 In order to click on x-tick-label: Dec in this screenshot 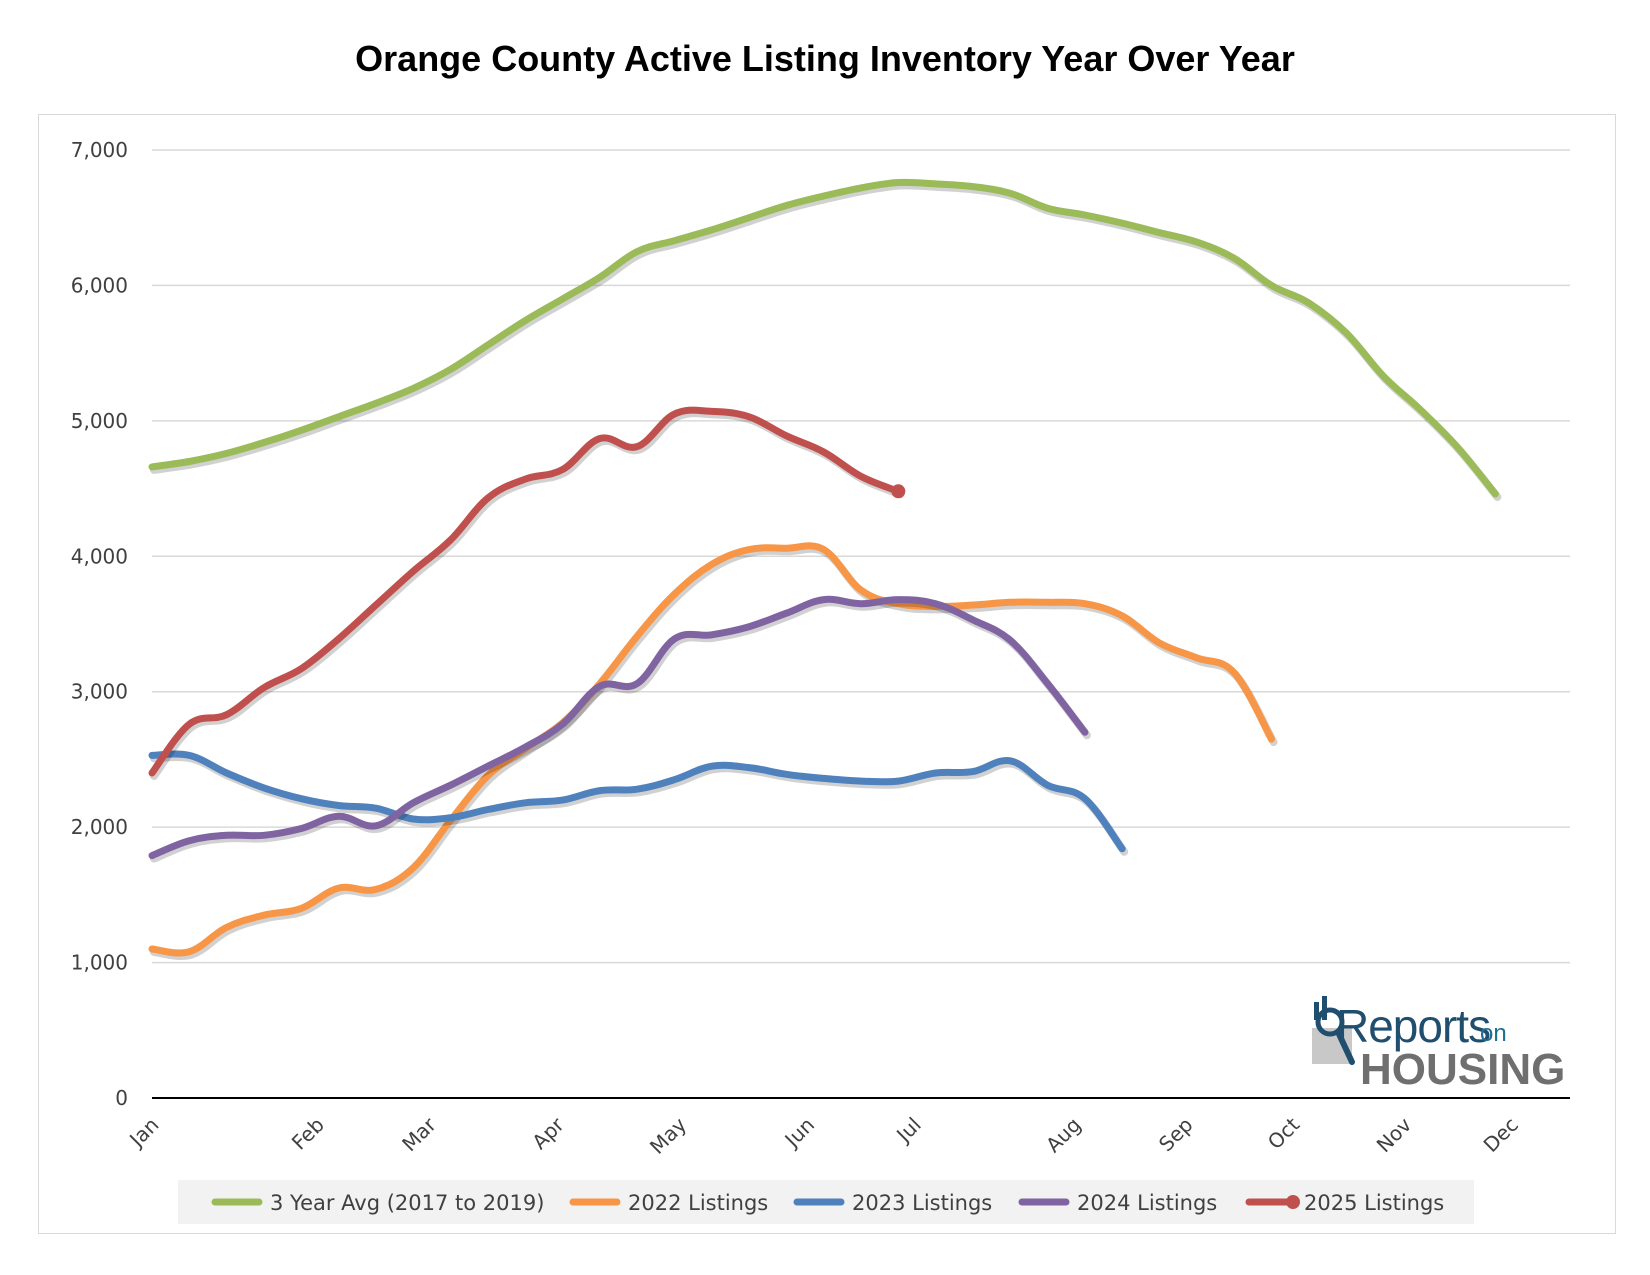, I will do `click(1501, 1135)`.